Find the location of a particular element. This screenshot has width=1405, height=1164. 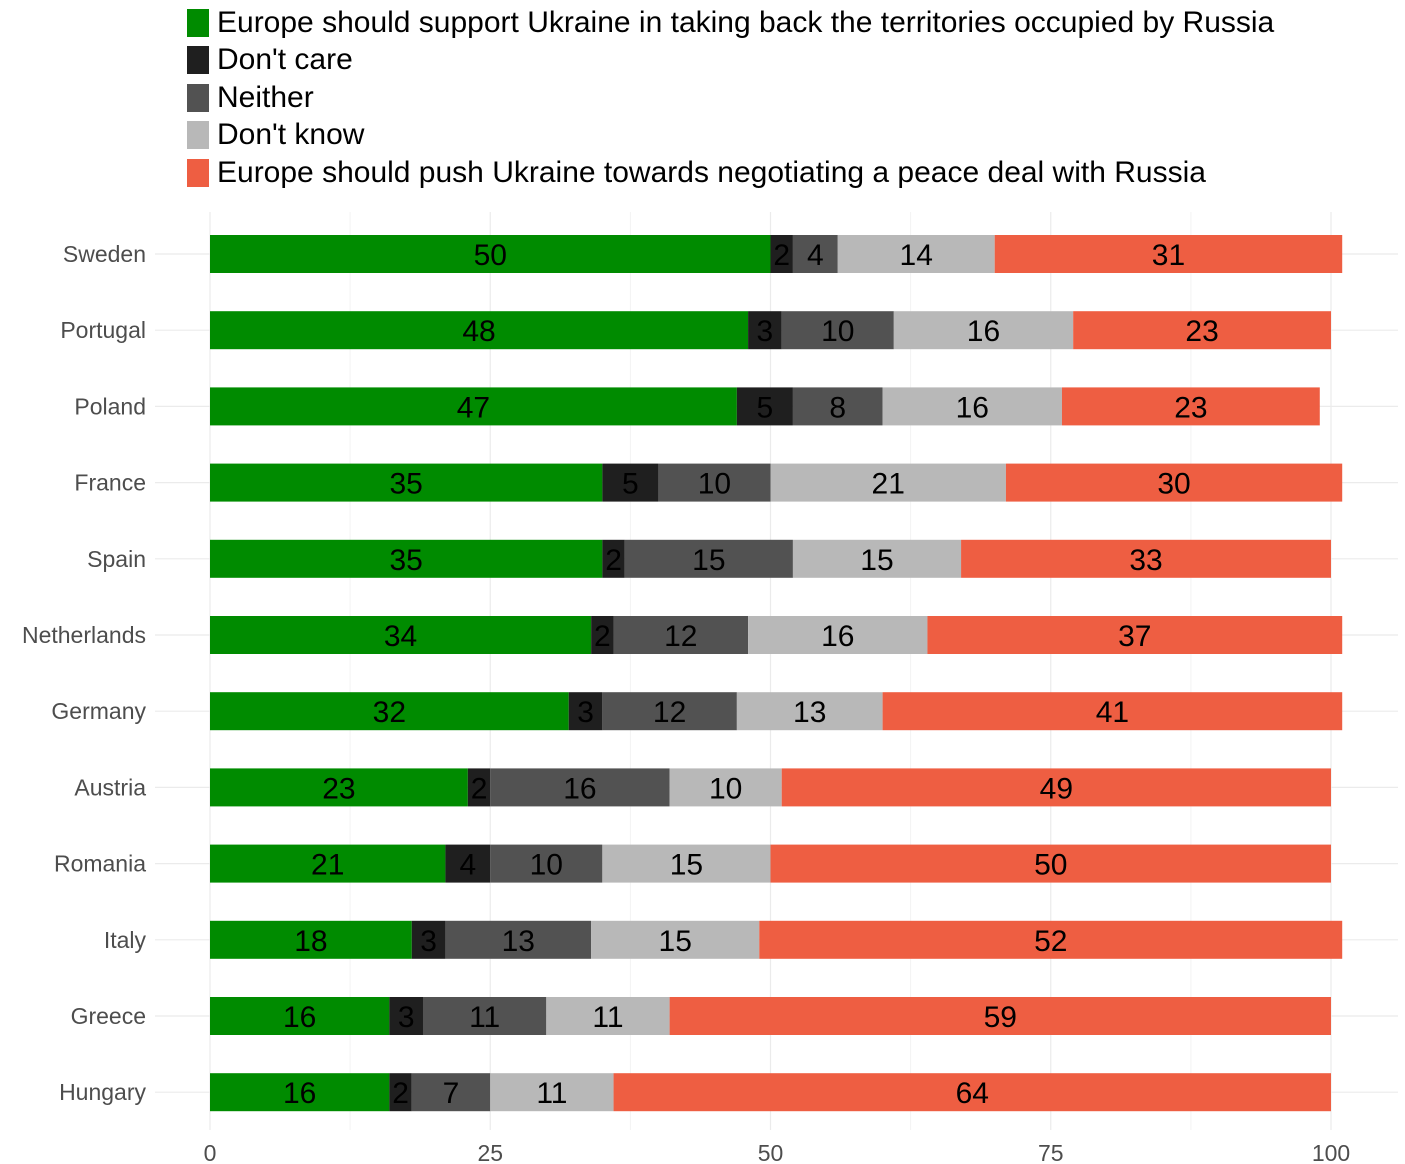

y-tick-label: Spain is located at coordinates (116, 559).